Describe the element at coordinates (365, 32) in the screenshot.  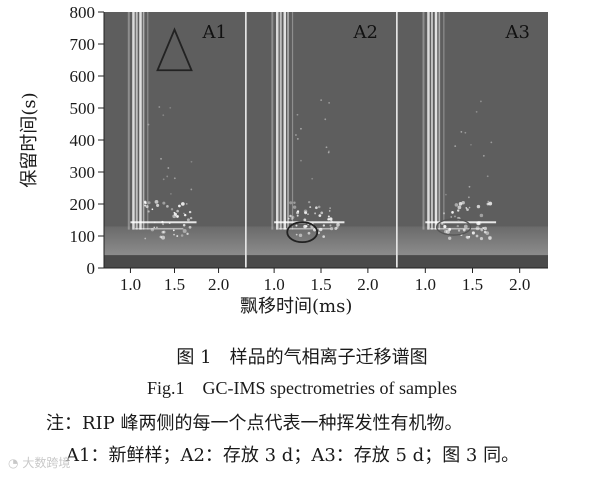
I see `panel-label: A2` at that location.